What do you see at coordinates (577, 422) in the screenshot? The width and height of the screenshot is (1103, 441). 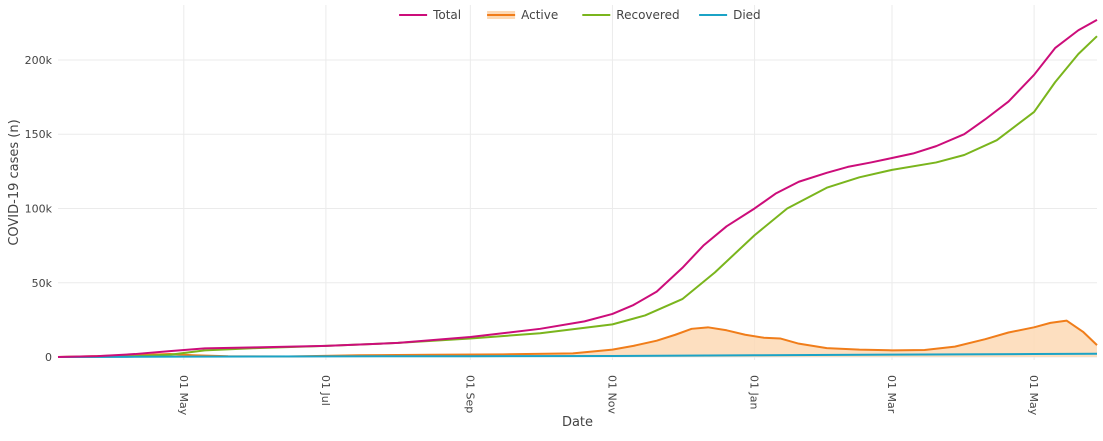 I see `x-axis-title: Date` at bounding box center [577, 422].